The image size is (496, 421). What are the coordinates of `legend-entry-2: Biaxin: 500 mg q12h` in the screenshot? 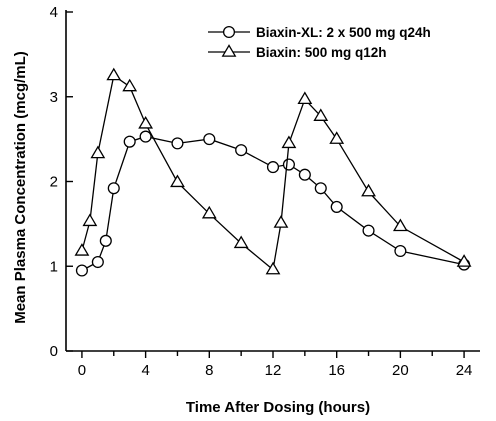 It's located at (297, 52).